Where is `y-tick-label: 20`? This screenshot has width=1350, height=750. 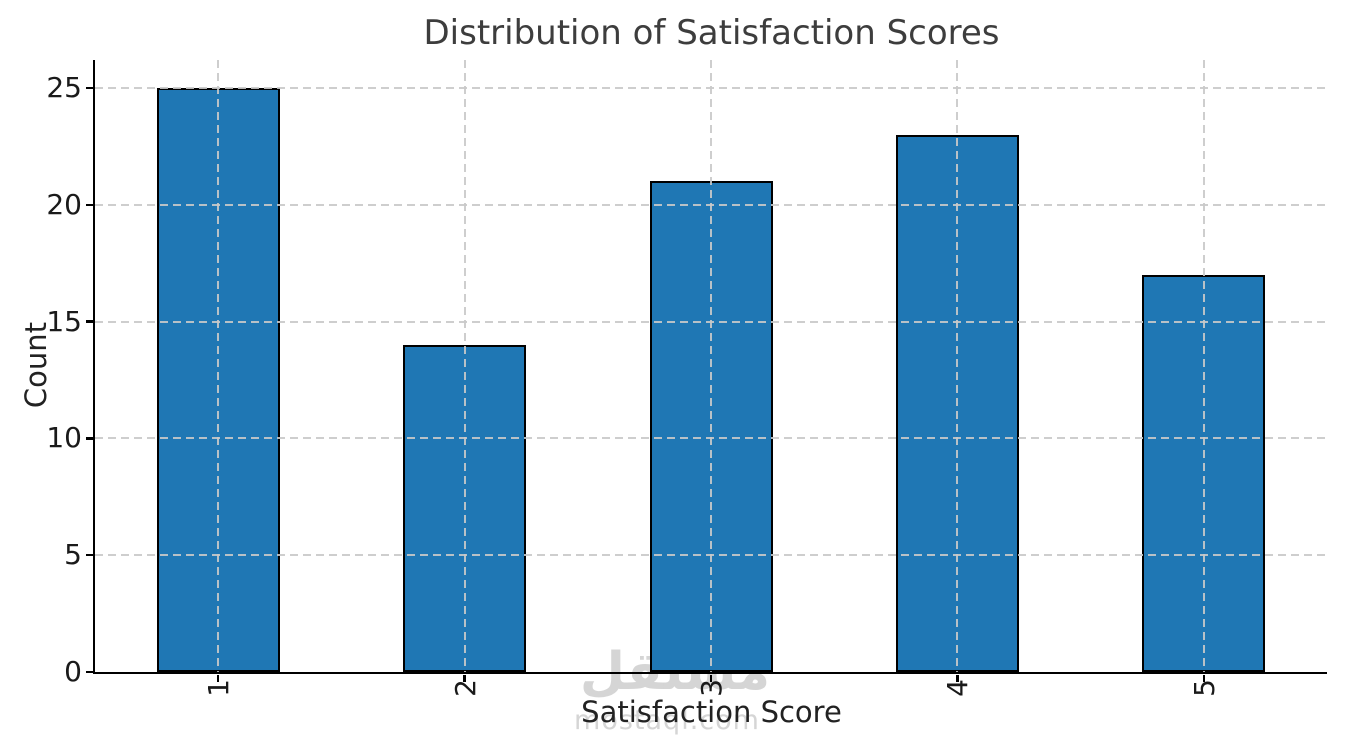
y-tick-label: 20 is located at coordinates (64, 204).